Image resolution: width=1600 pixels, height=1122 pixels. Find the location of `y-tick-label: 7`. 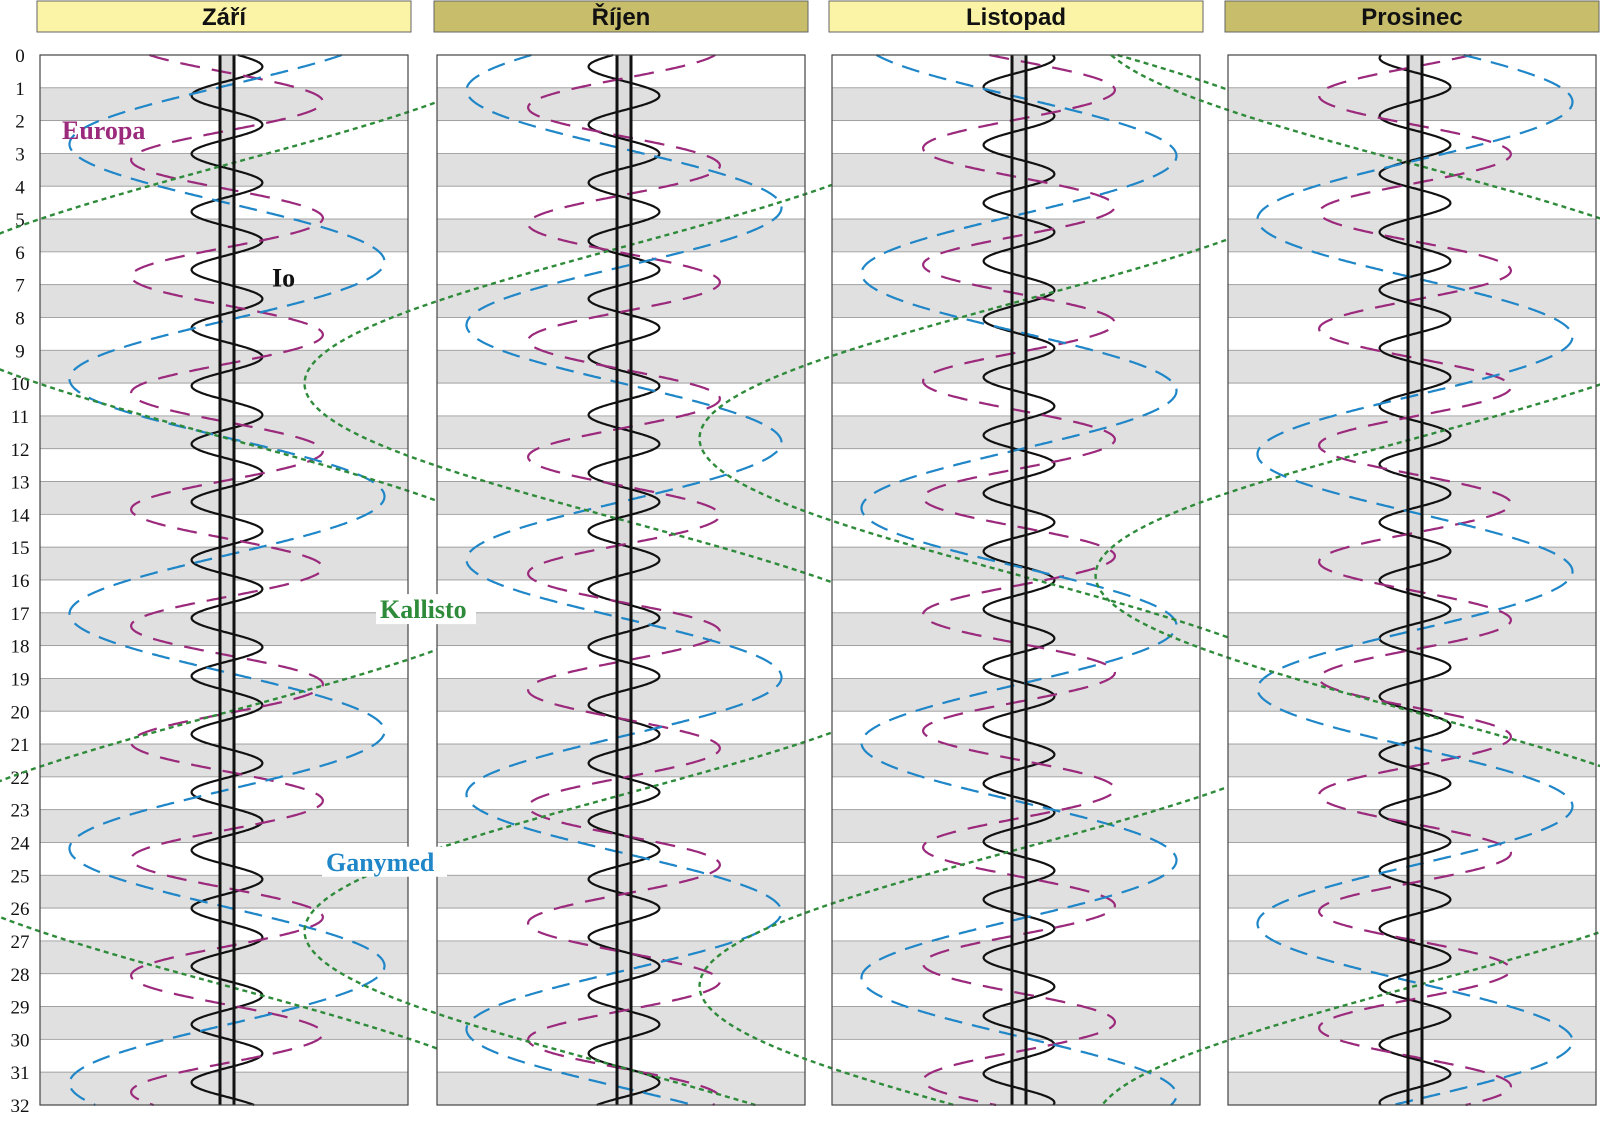

y-tick-label: 7 is located at coordinates (20, 286).